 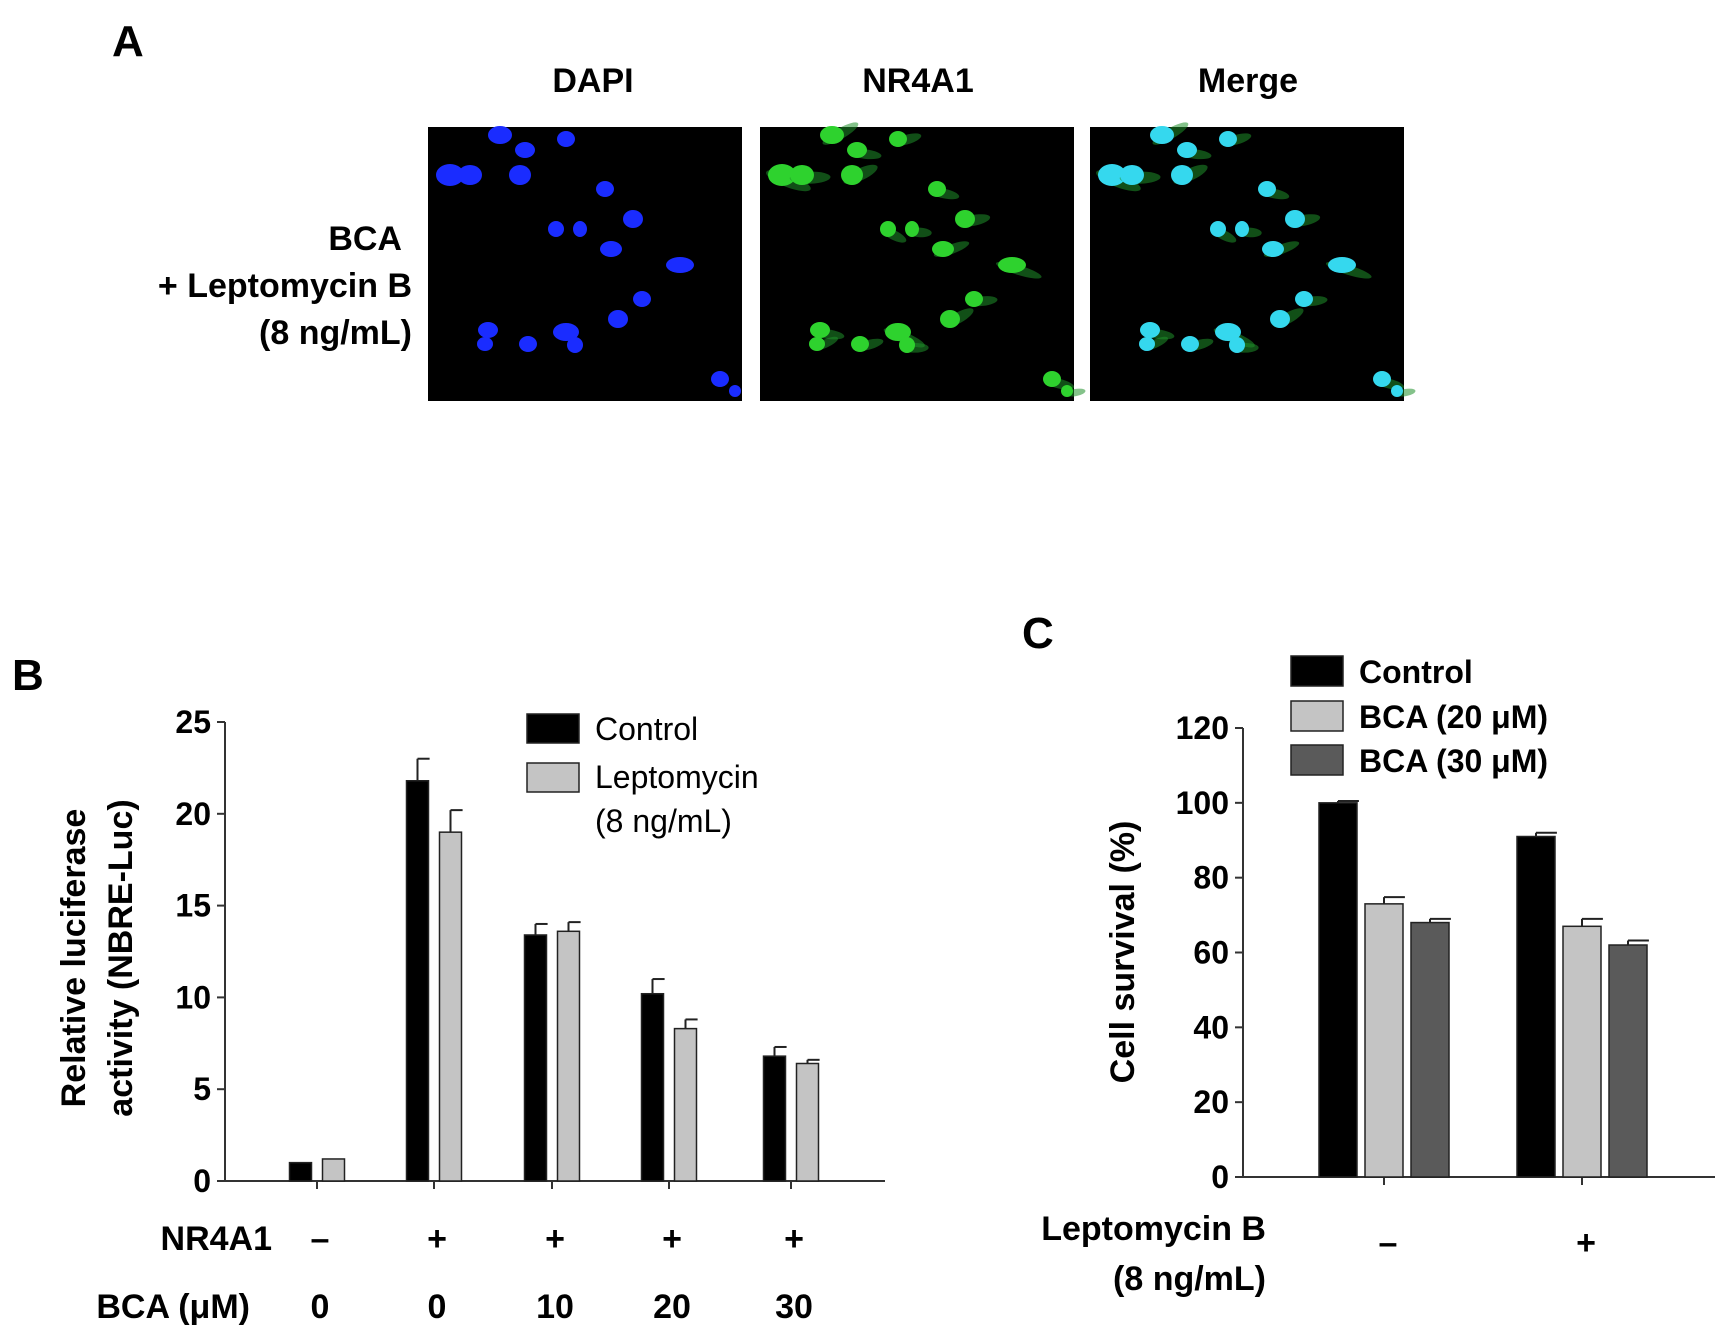 I want to click on condition-label-line-2: (8 ng/mL), so click(x=1189, y=1279).